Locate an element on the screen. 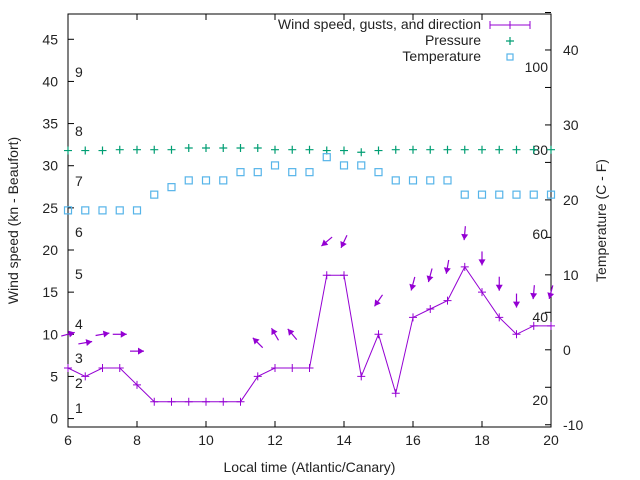  x-tick-label: 8 is located at coordinates (137, 440).